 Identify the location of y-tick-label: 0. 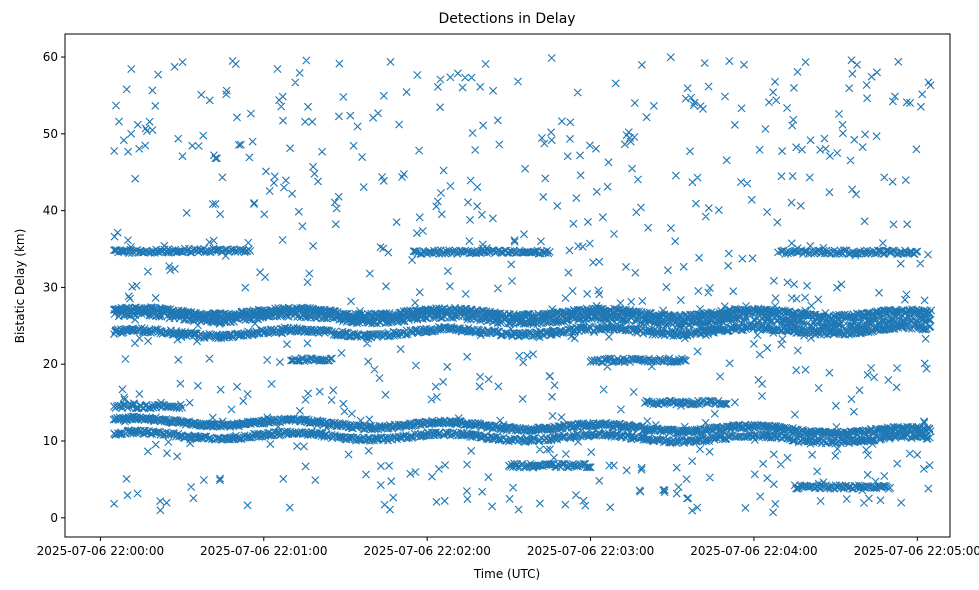
(54, 518).